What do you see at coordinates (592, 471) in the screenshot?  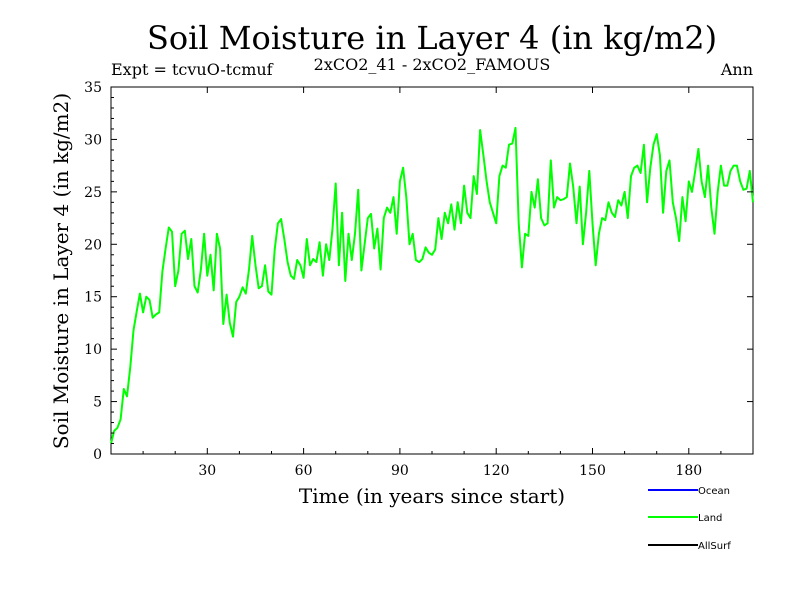 I see `x-tick-label: 150` at bounding box center [592, 471].